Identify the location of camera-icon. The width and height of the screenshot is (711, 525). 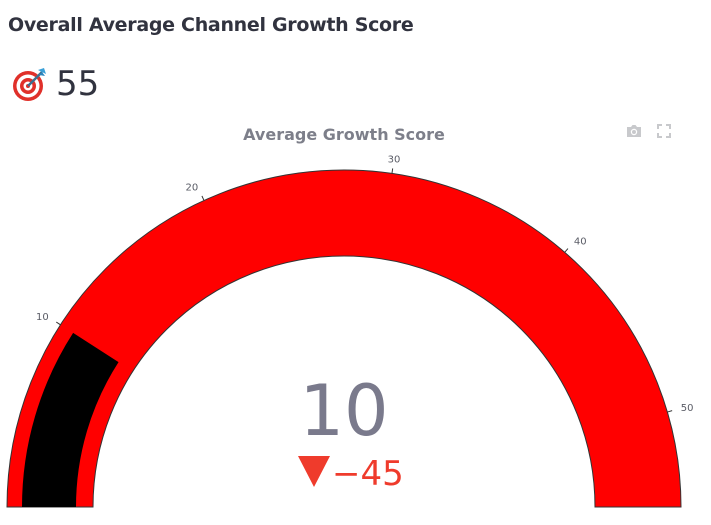
(634, 131).